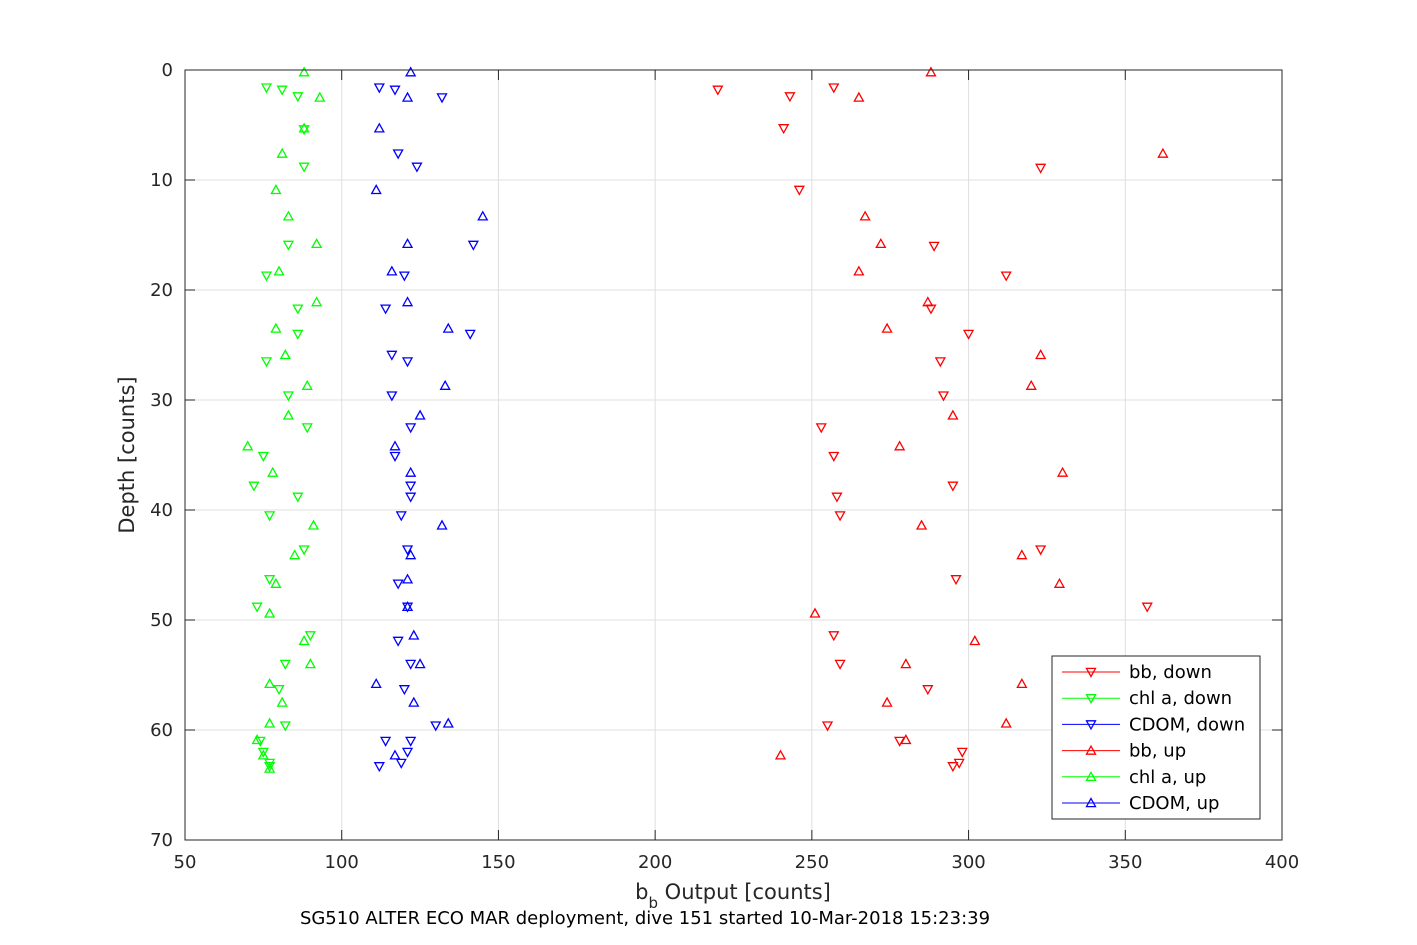 This screenshot has height=945, width=1417. I want to click on x-tick-label: 200, so click(655, 862).